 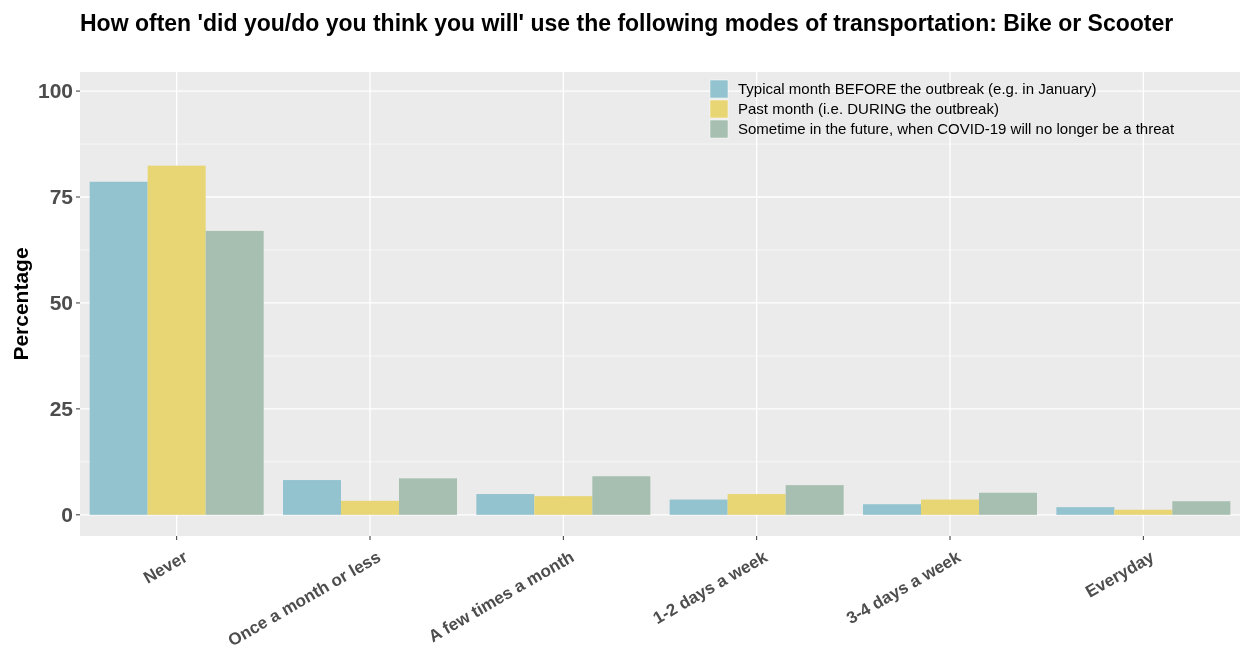 I want to click on legend-label: Typical month BEFORE the outbreak (e.g. in January), so click(x=917, y=89).